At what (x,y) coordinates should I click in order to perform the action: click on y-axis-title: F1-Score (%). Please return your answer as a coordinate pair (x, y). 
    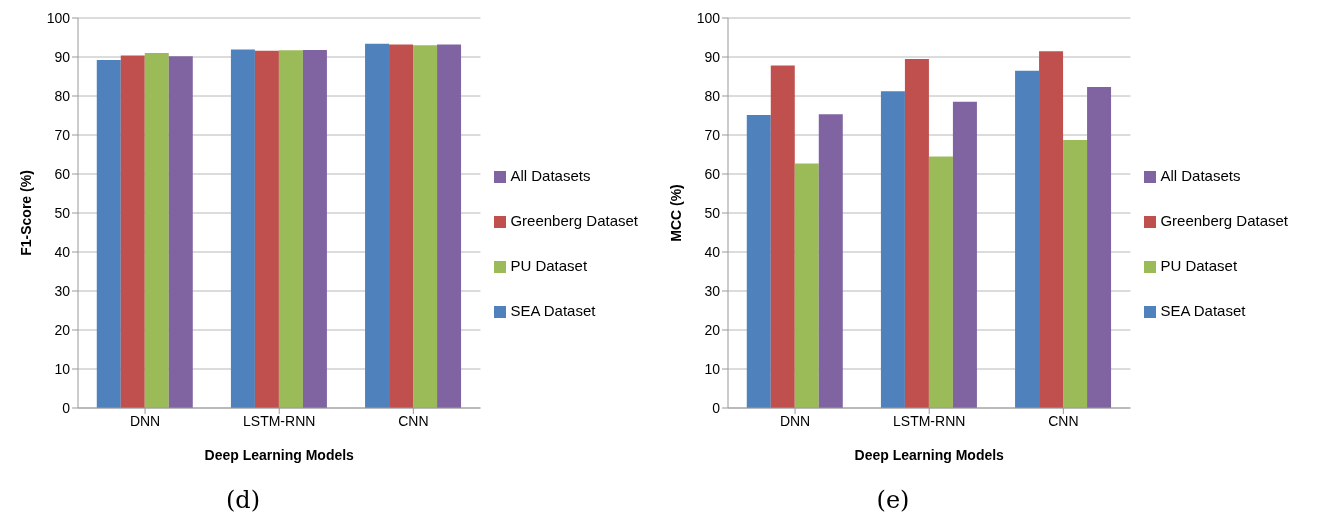
    Looking at the image, I should click on (25, 213).